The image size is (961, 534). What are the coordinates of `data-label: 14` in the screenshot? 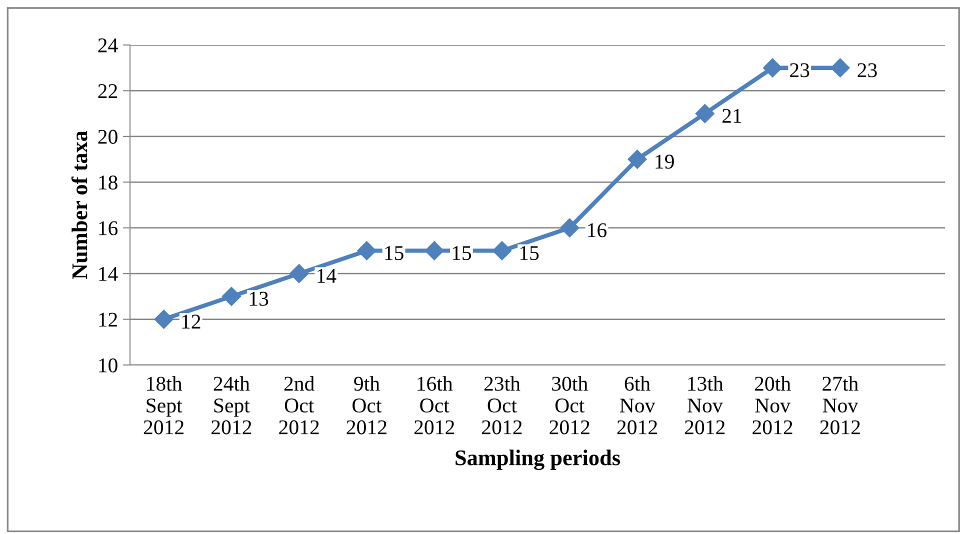 It's located at (327, 275).